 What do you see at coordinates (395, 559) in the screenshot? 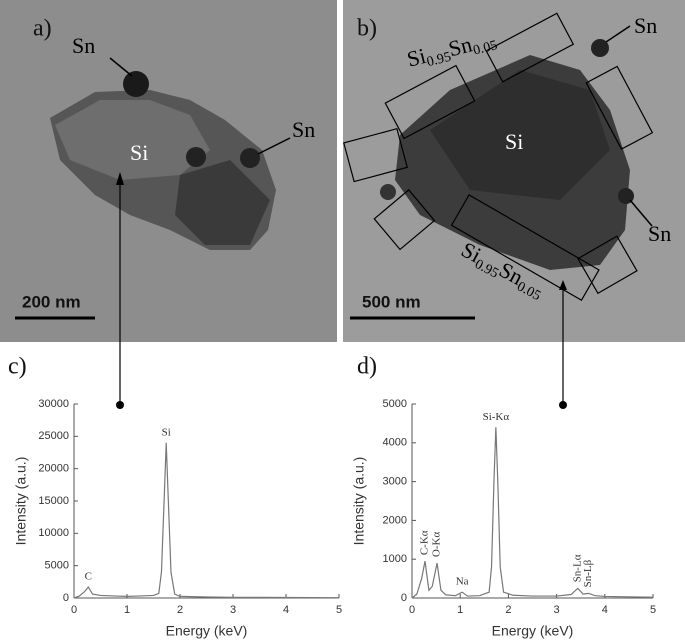
I see `y-tick-label: 1000` at bounding box center [395, 559].